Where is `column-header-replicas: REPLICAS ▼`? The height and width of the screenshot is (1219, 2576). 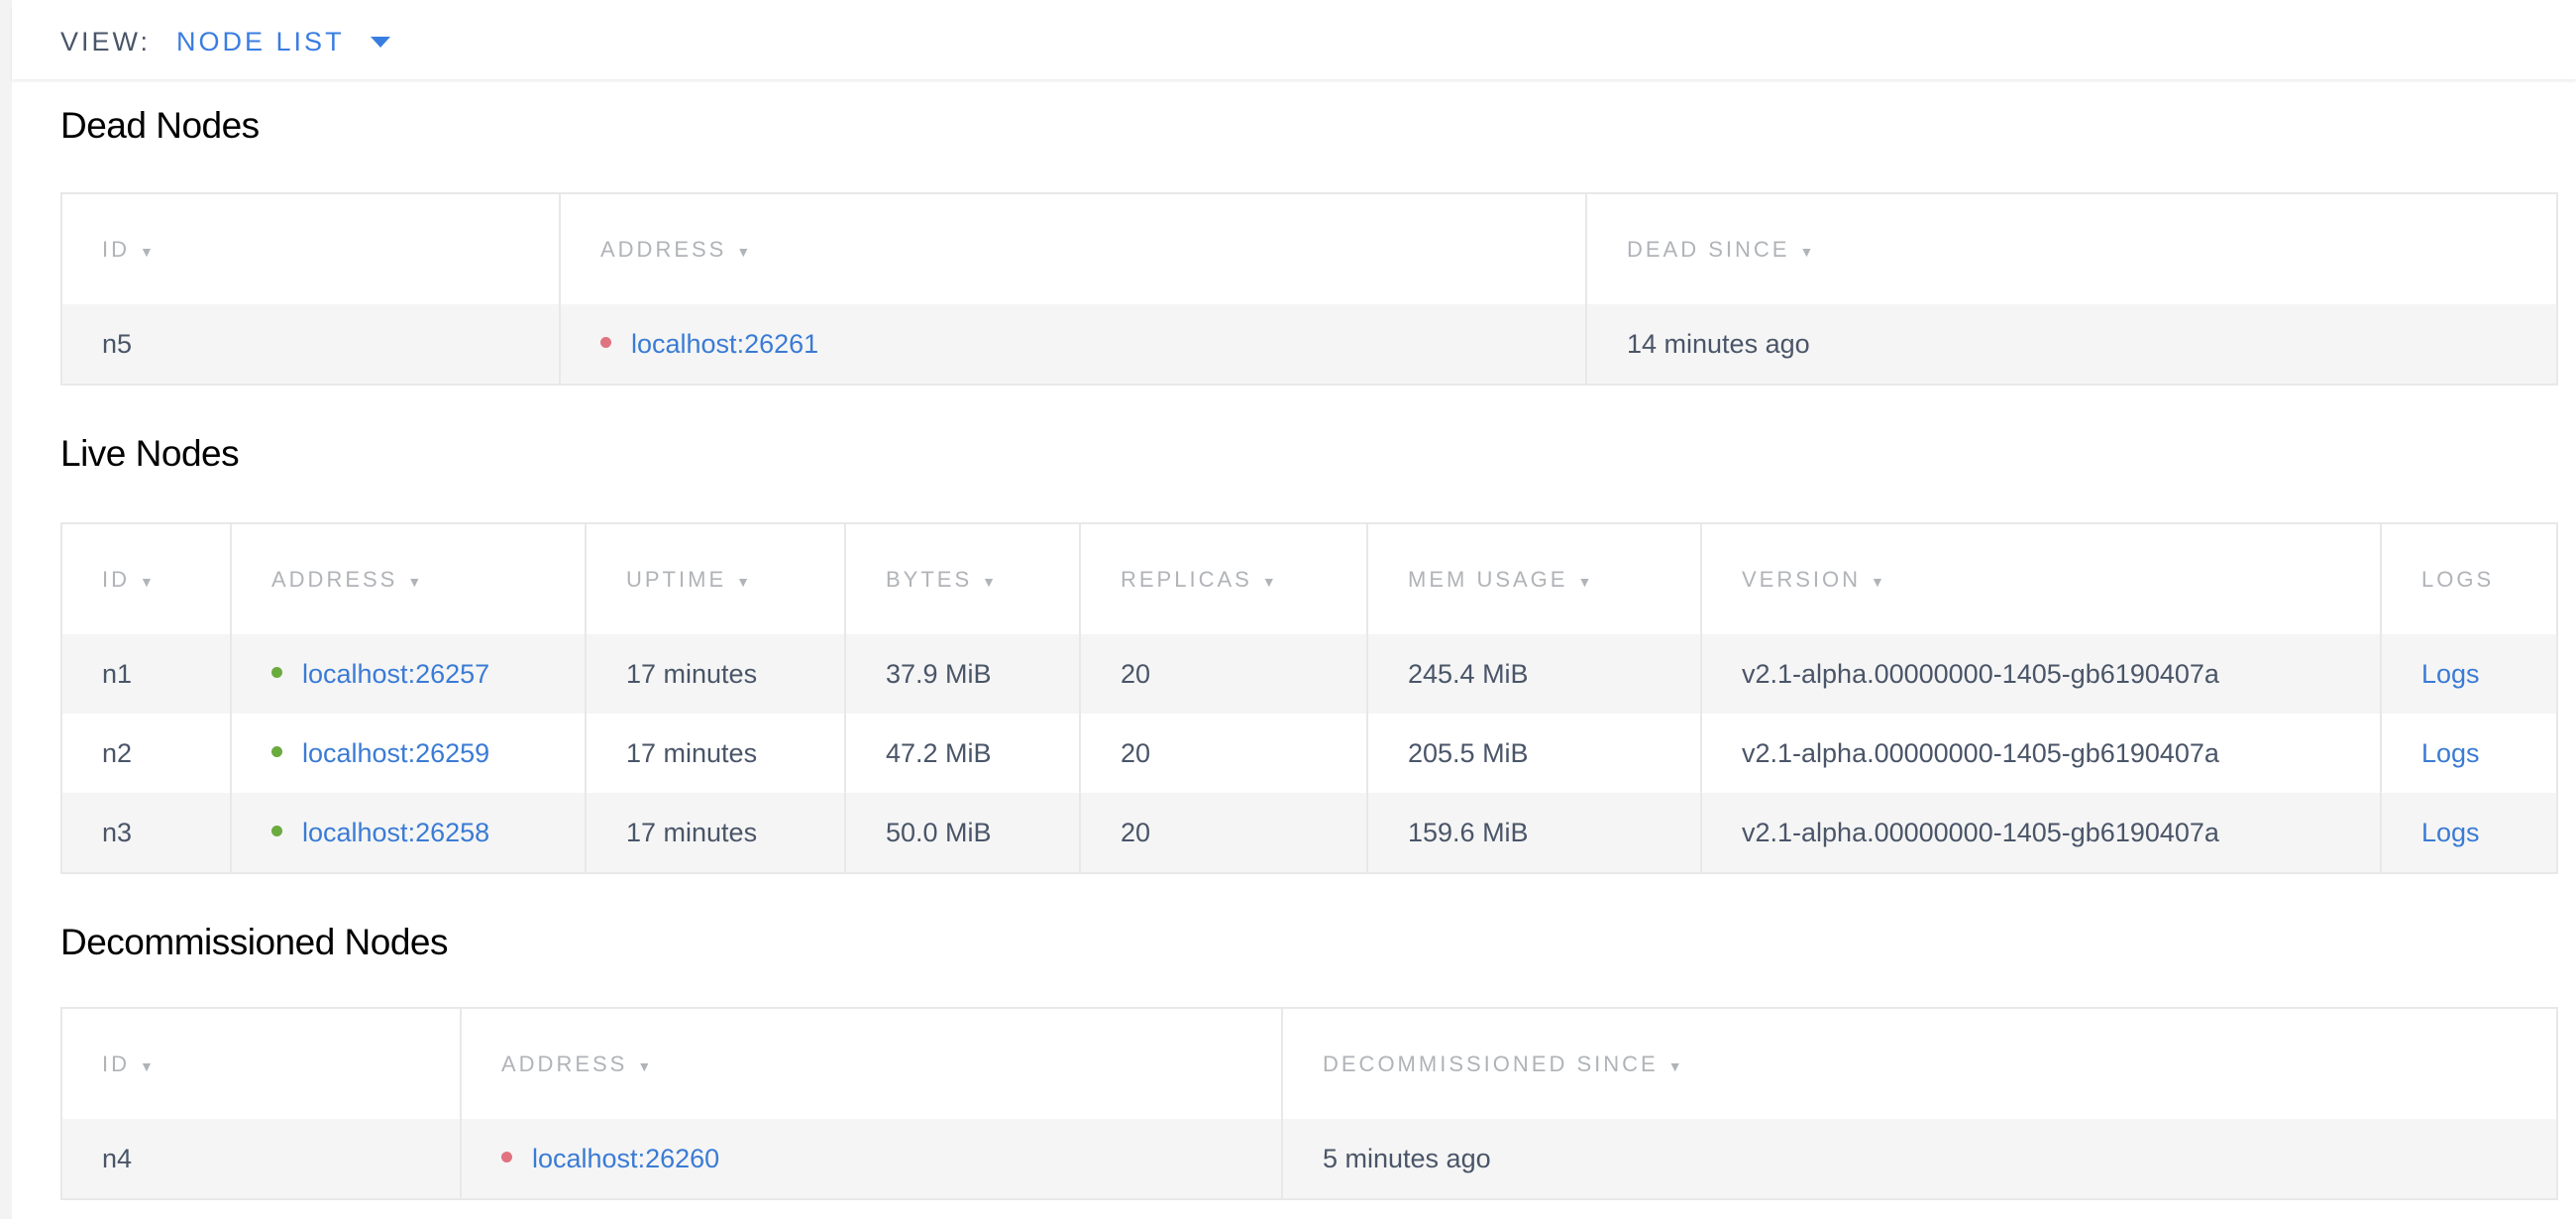 column-header-replicas: REPLICAS ▼ is located at coordinates (1223, 578).